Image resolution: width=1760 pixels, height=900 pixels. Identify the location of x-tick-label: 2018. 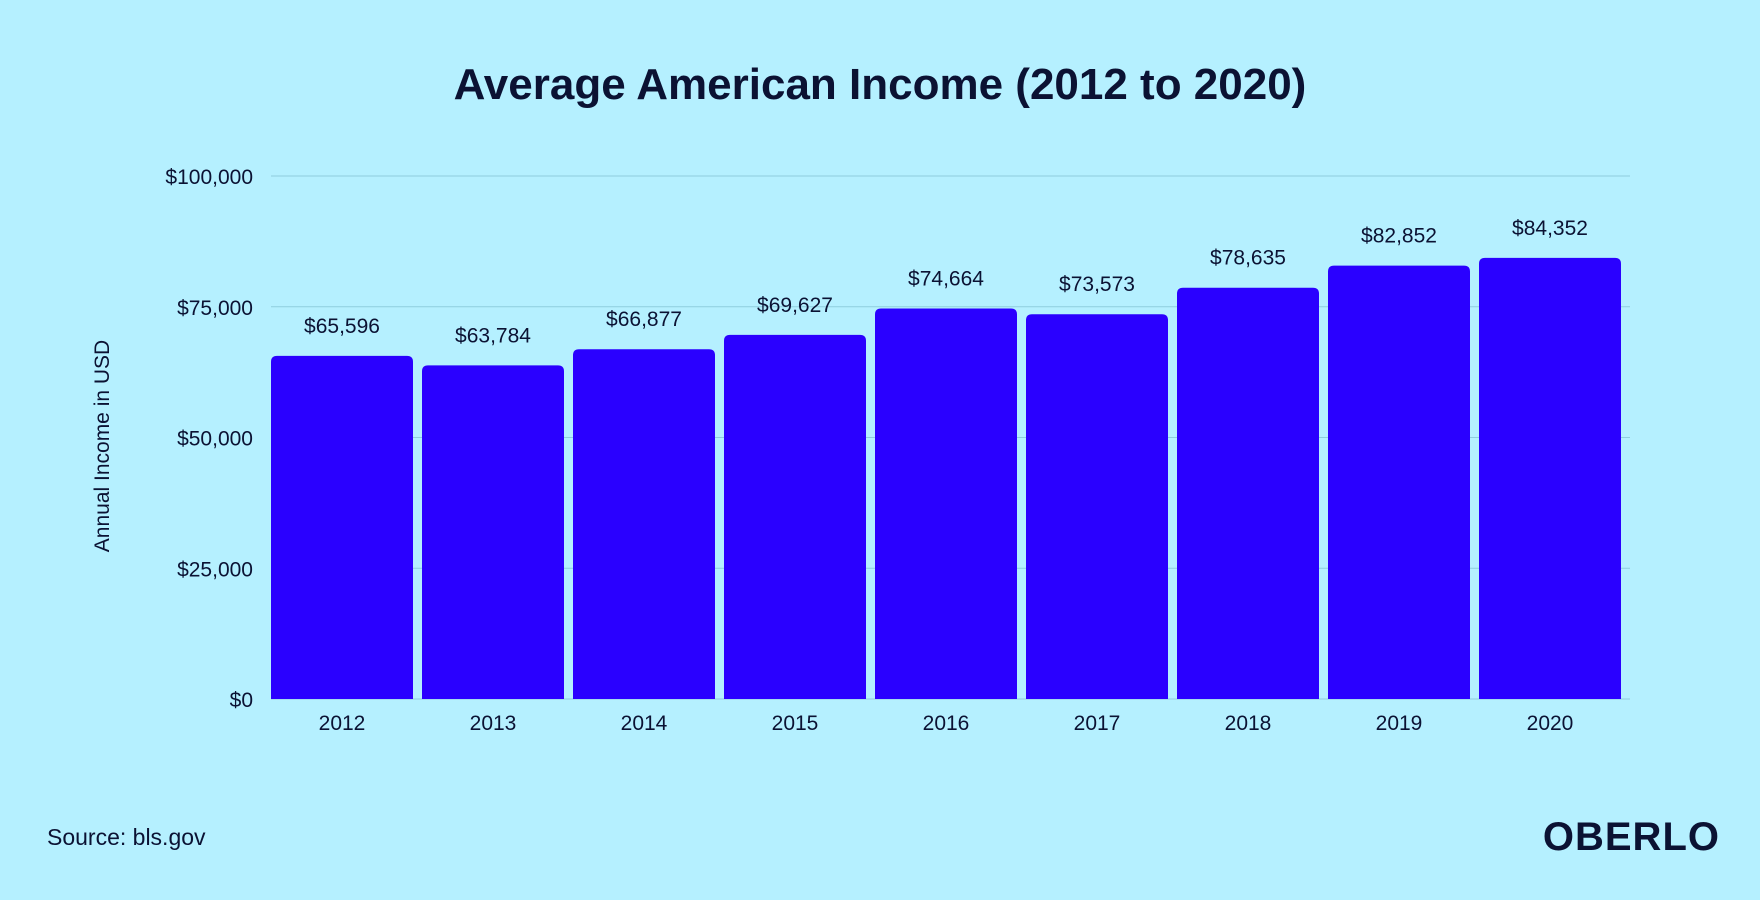
(1248, 723).